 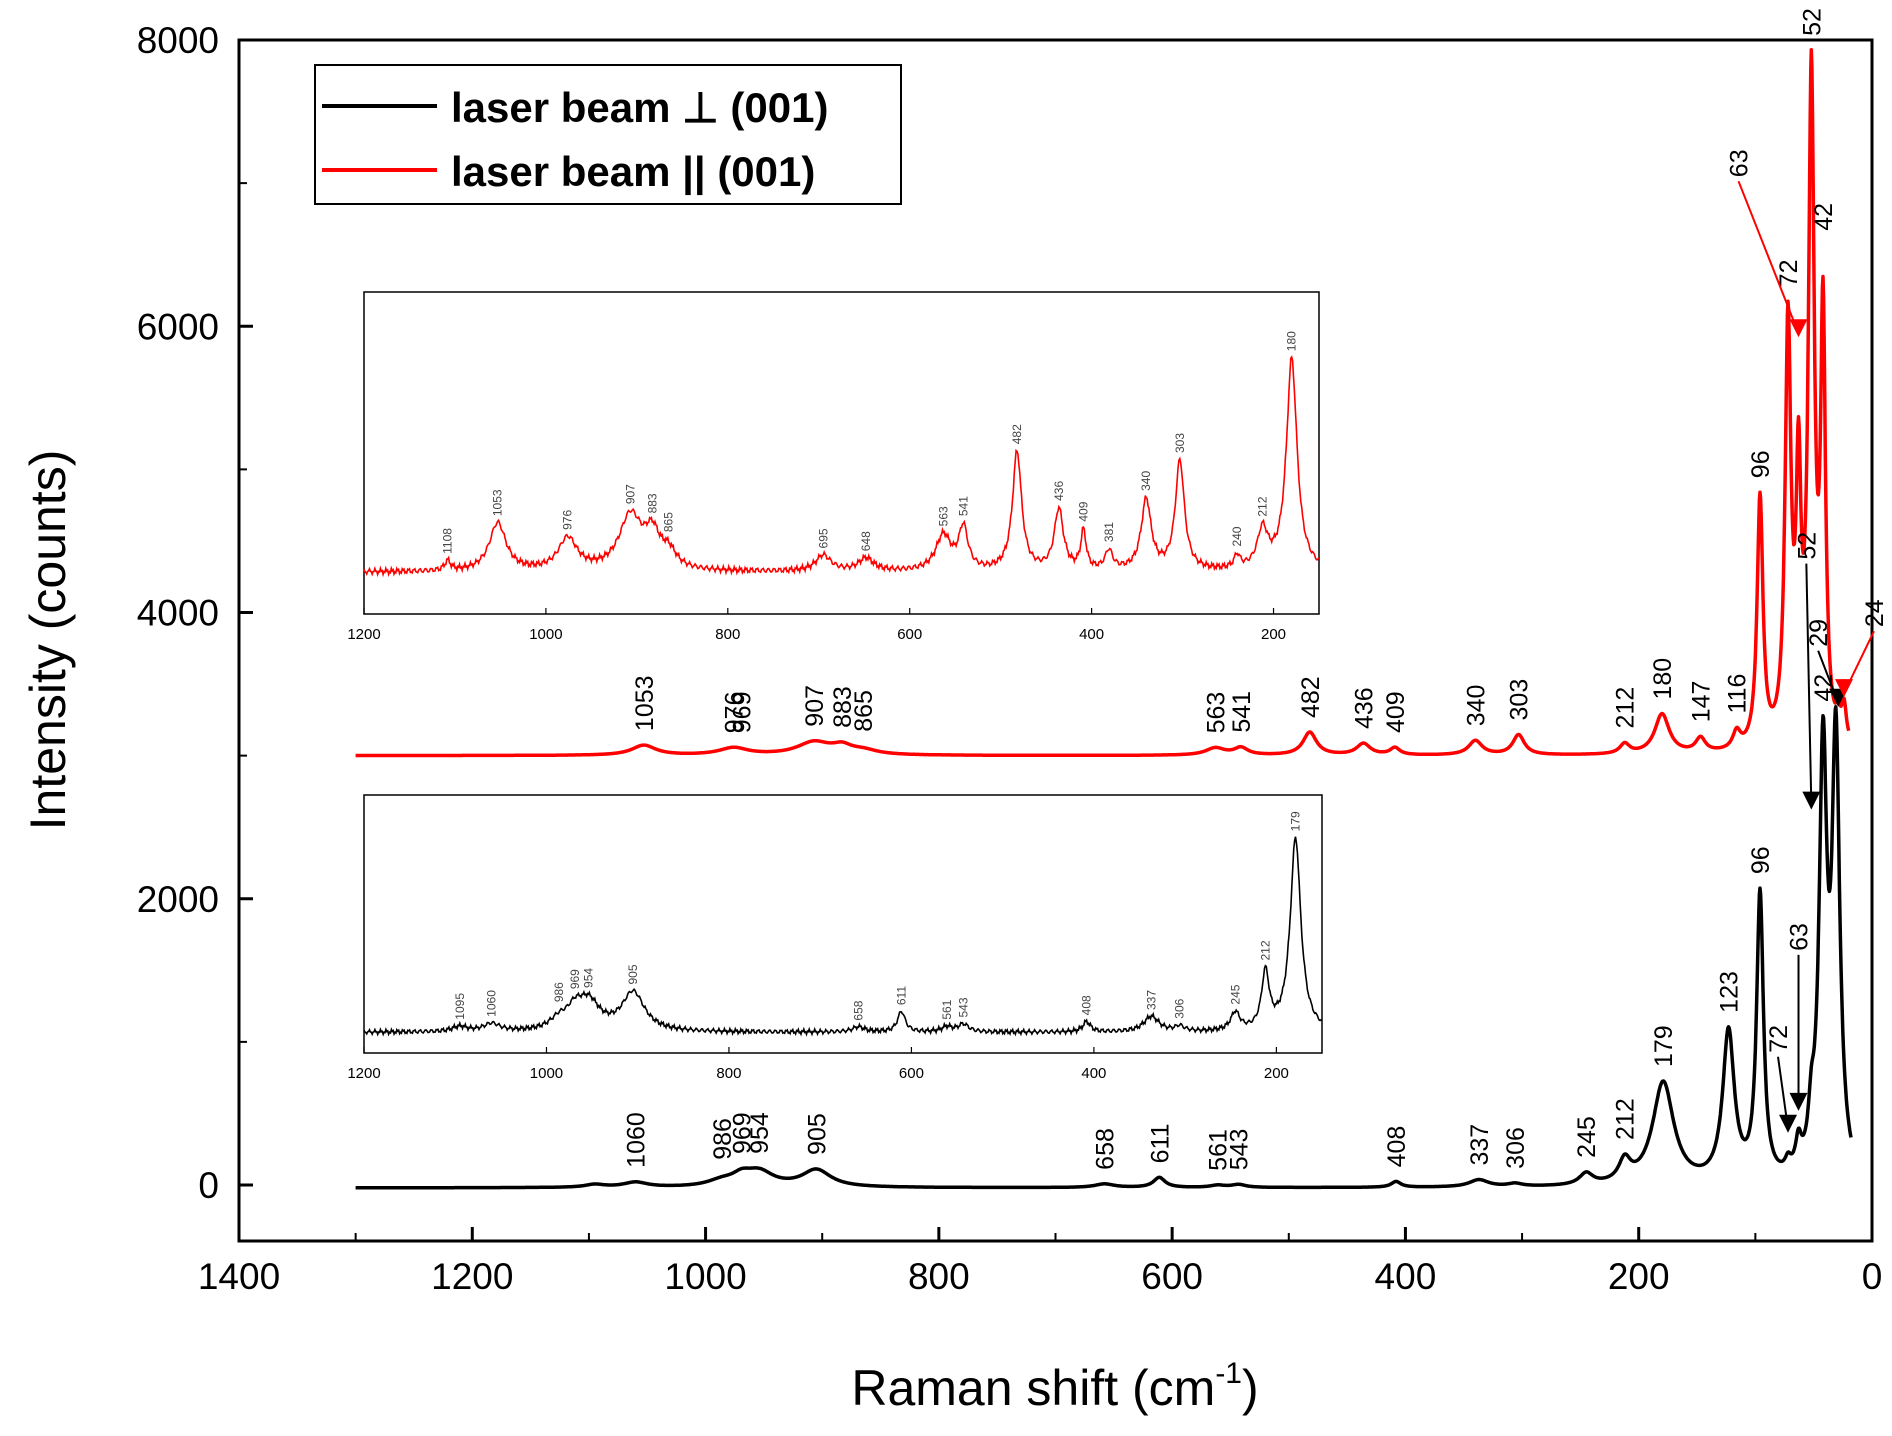 What do you see at coordinates (911, 1073) in the screenshot?
I see `inset-x-tick-label: 600` at bounding box center [911, 1073].